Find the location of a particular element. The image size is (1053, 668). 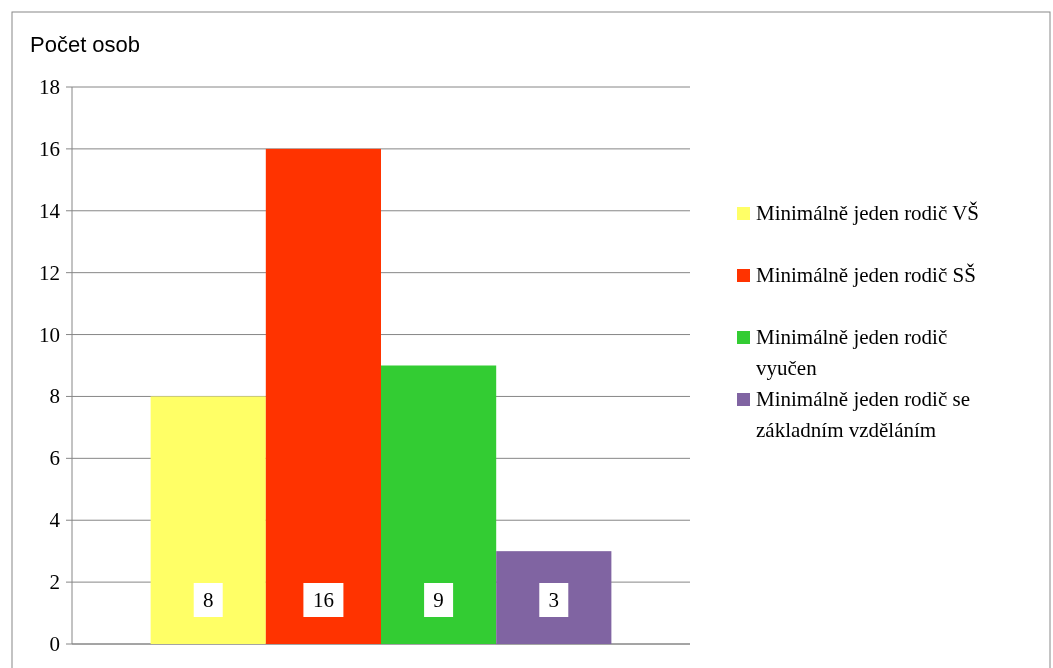

data-label: 8 is located at coordinates (208, 600).